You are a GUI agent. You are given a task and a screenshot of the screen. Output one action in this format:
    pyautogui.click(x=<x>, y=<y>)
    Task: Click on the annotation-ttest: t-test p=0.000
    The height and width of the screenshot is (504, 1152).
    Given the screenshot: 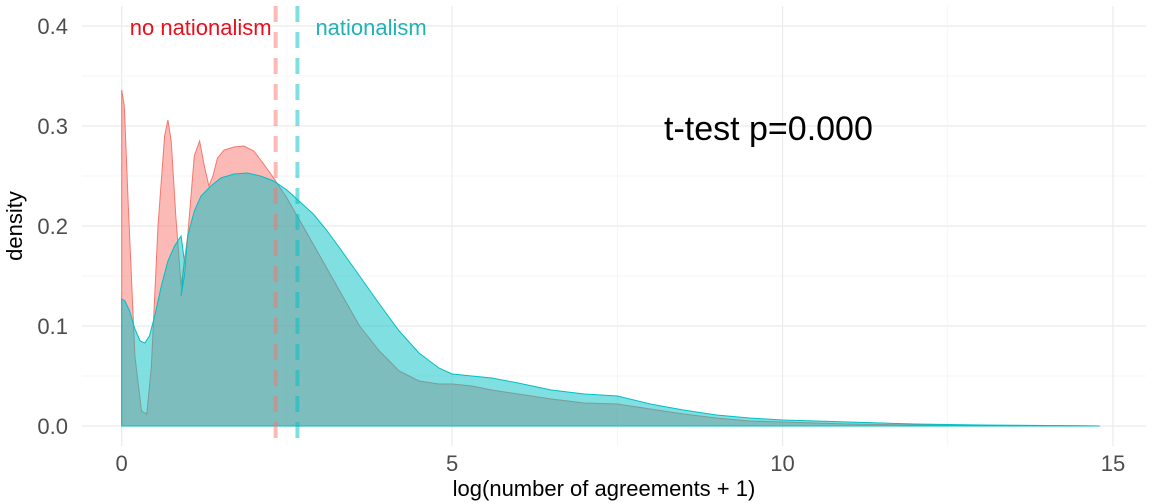 What is the action you would take?
    pyautogui.click(x=768, y=129)
    